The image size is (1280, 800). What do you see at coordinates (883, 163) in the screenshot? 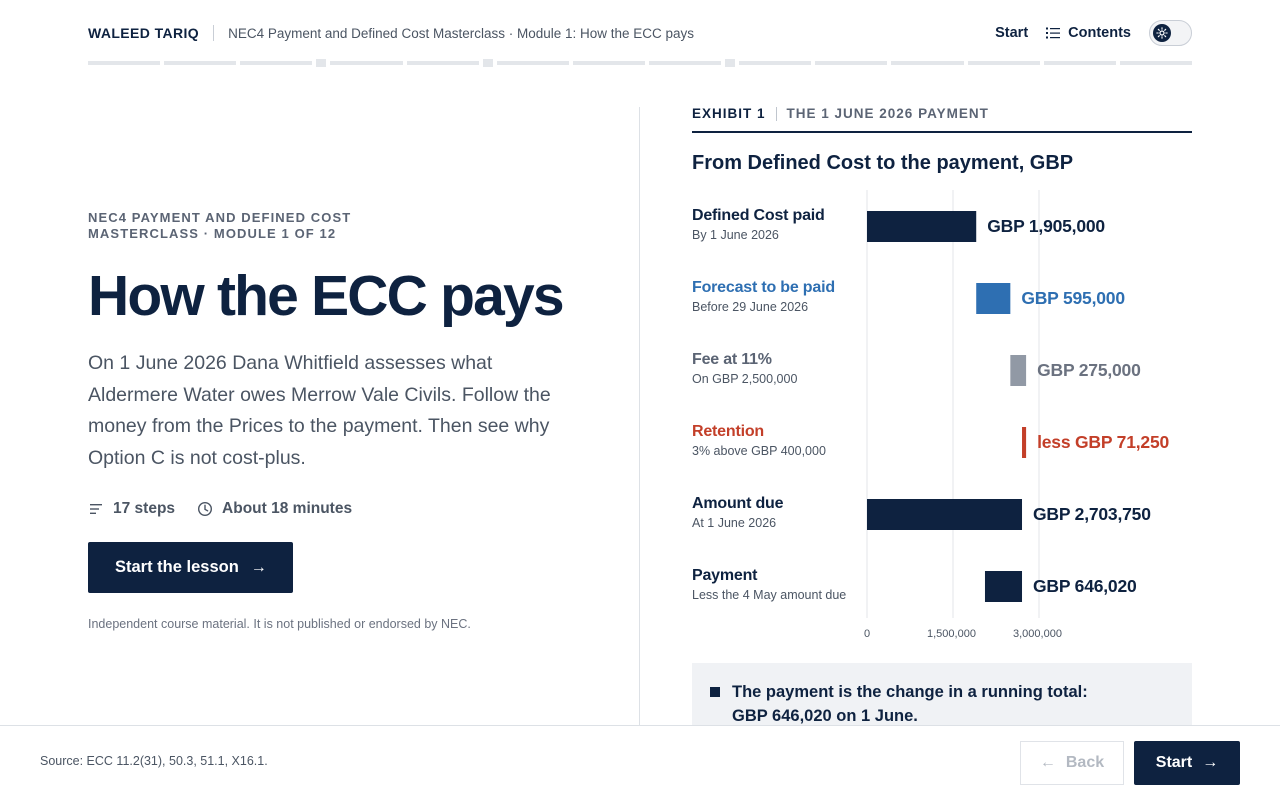
I see `chart-title: From Defined Cost to the payment, GBP` at bounding box center [883, 163].